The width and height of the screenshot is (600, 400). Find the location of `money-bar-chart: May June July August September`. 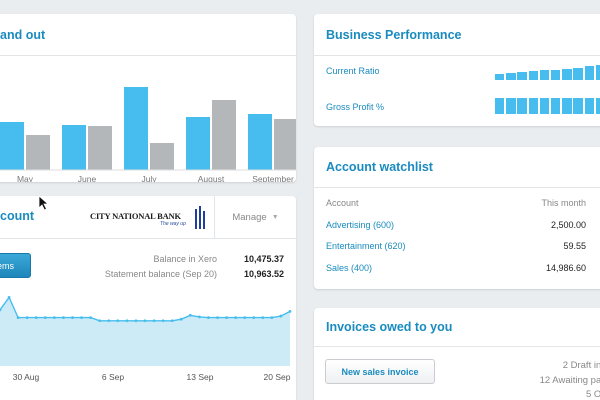

money-bar-chart: May June July August September is located at coordinates (148, 134).